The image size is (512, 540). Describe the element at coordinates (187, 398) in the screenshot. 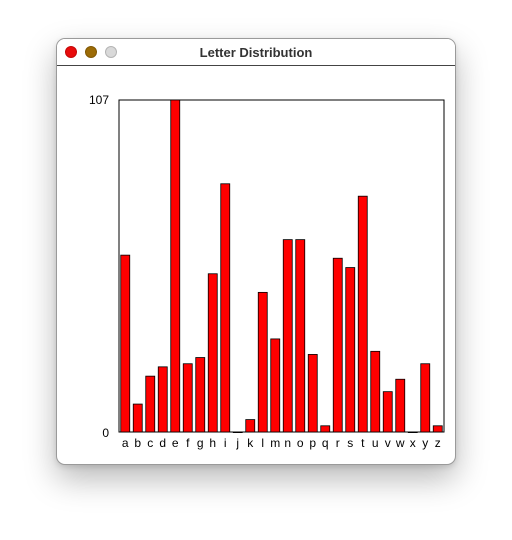

I see `bar-f` at that location.